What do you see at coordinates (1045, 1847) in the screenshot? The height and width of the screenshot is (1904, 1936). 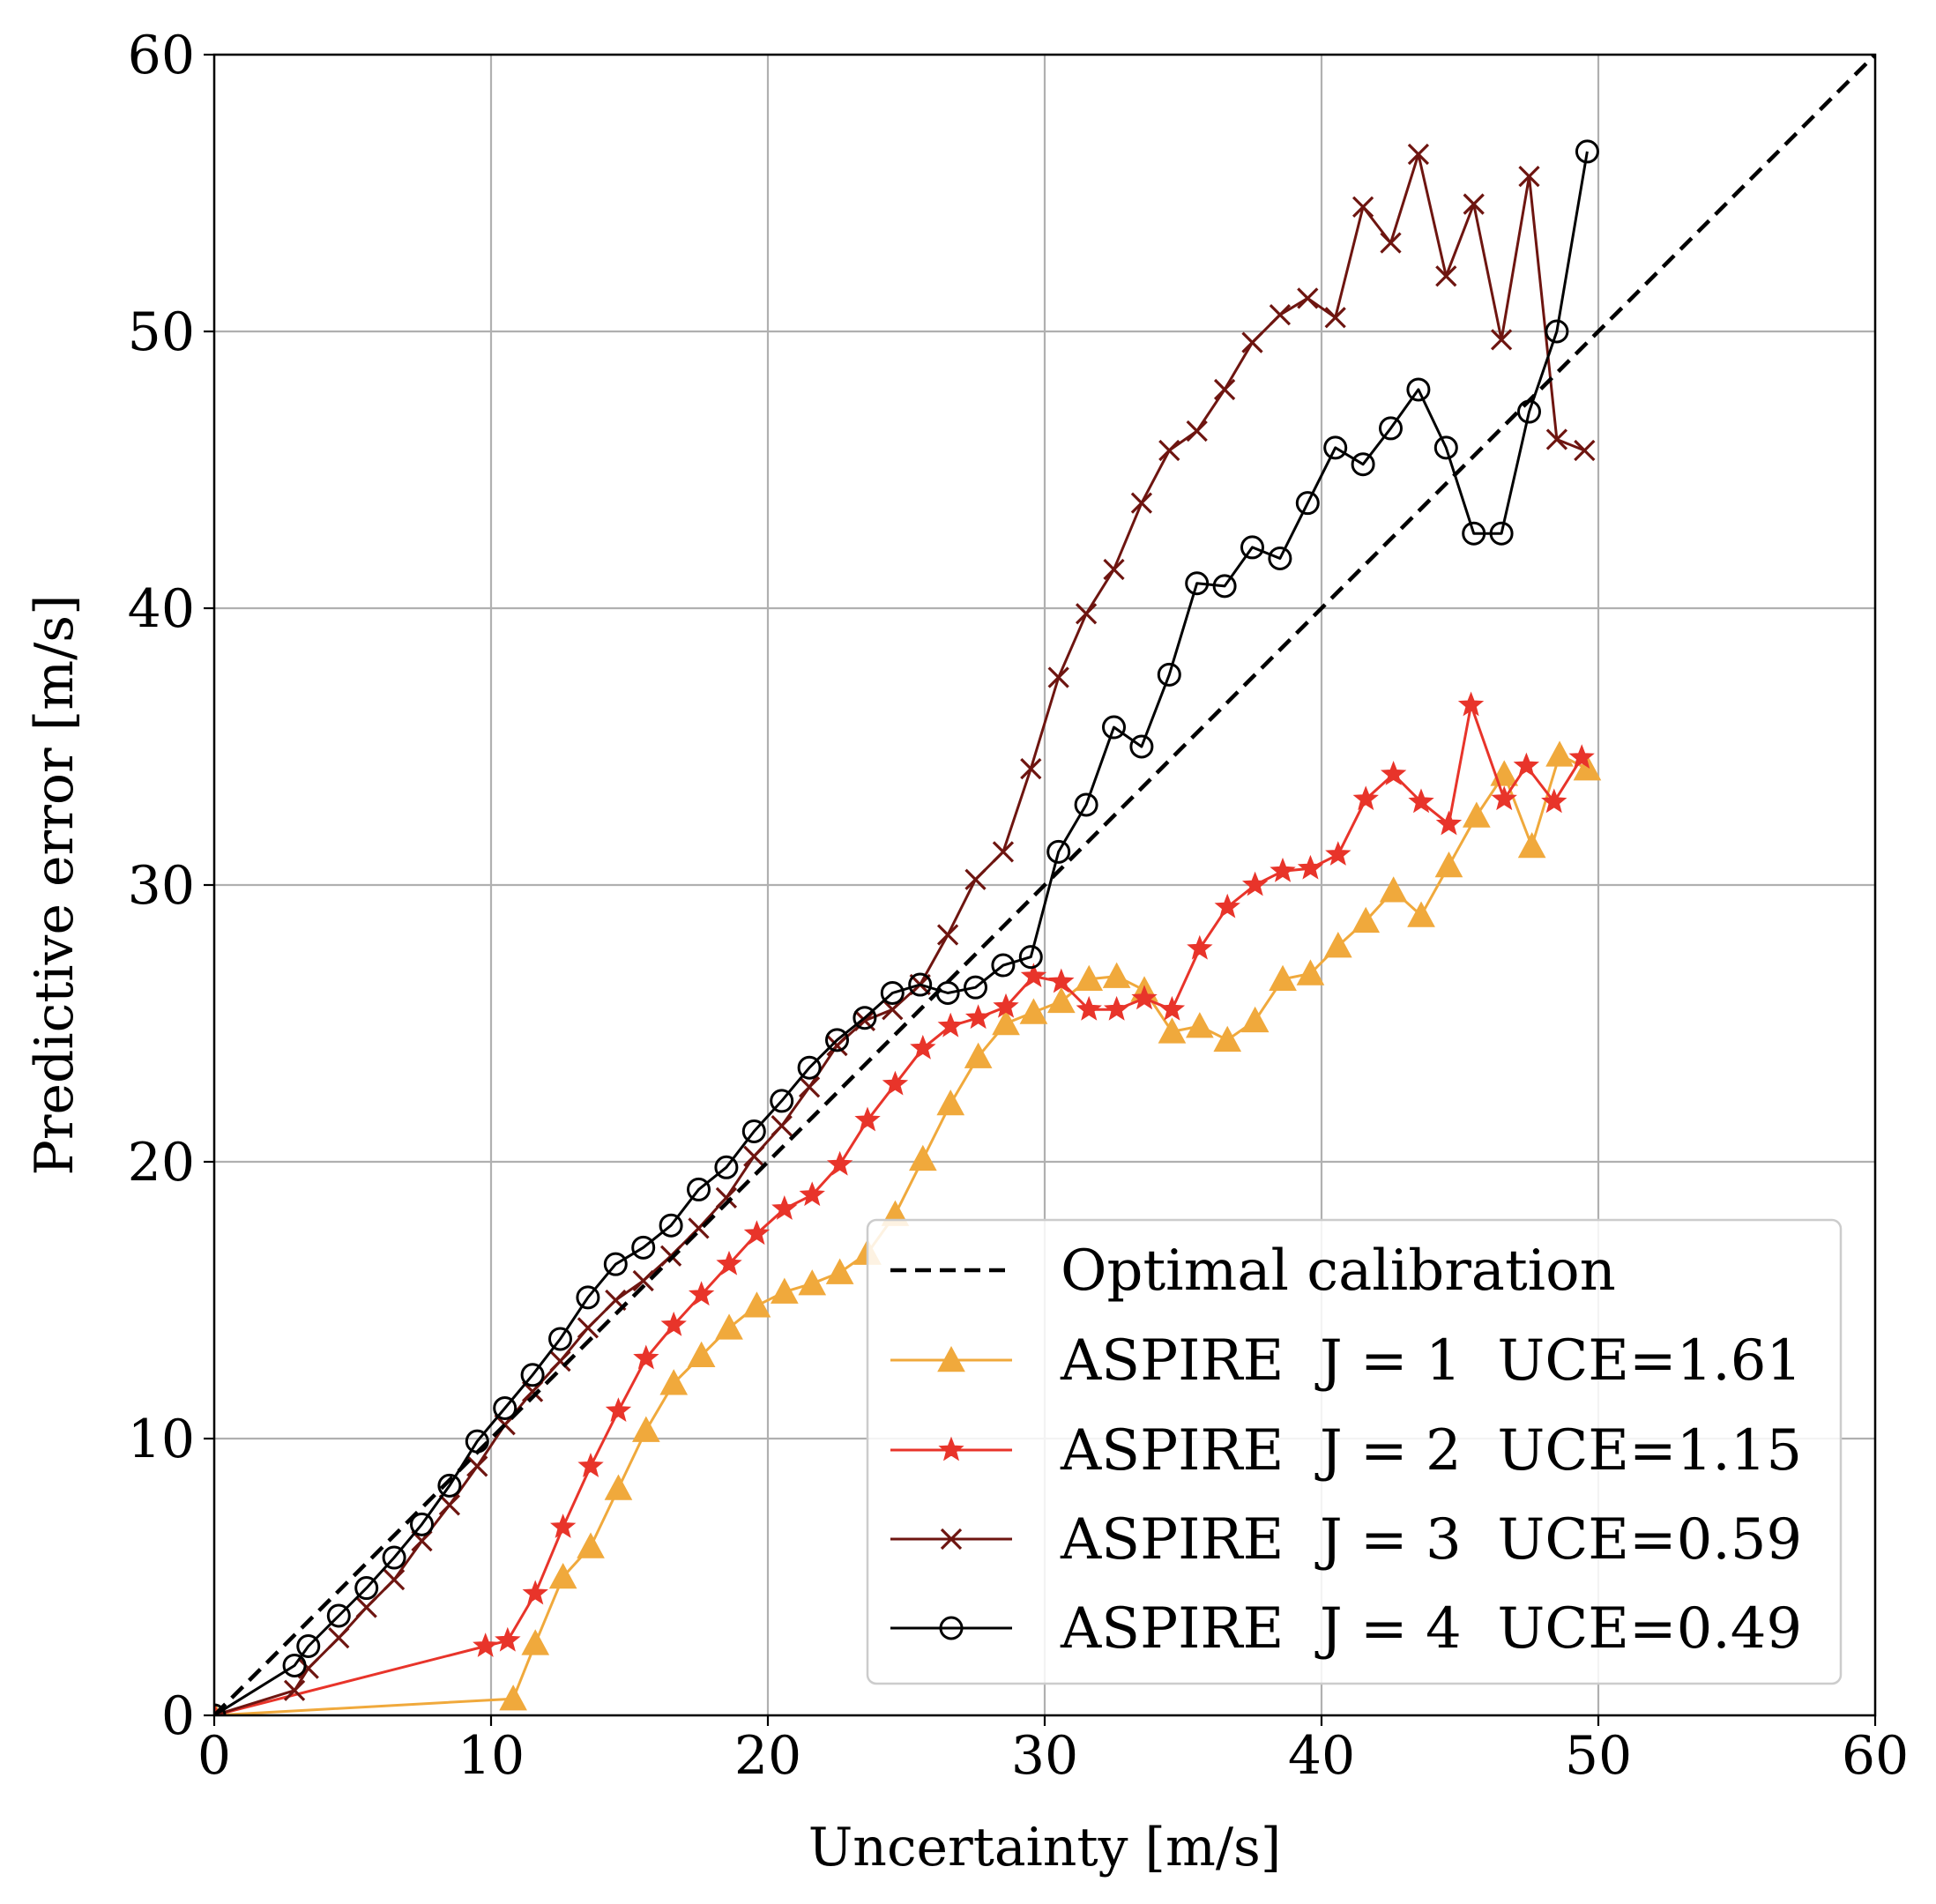 I see `x-axis-label: Uncertainty [m/s]` at bounding box center [1045, 1847].